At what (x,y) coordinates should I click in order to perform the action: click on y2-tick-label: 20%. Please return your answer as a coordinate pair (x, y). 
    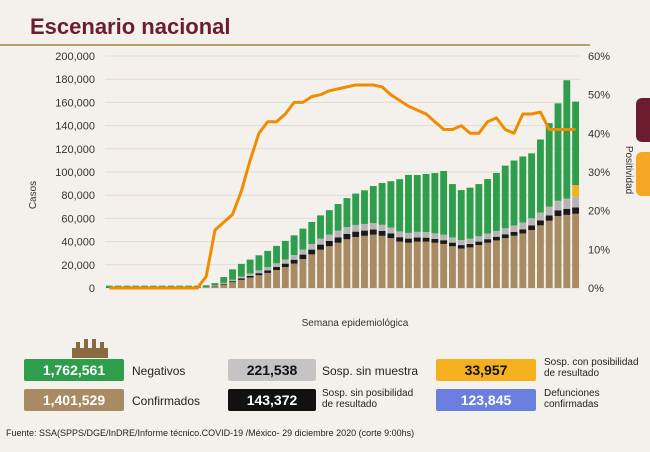
    Looking at the image, I should click on (599, 212).